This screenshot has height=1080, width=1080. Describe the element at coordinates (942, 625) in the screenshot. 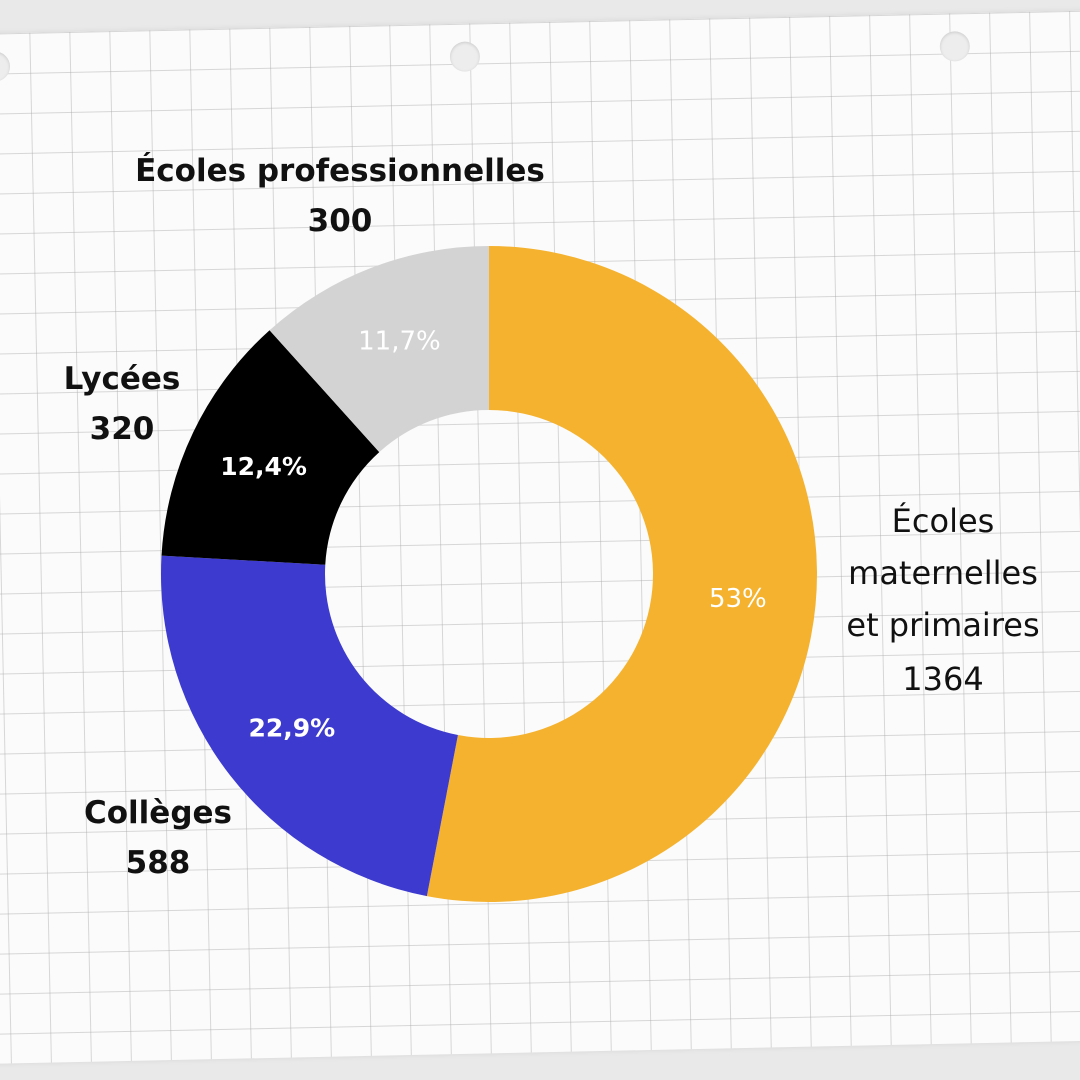

I see `category-label-primaires-line3: et primaires` at that location.